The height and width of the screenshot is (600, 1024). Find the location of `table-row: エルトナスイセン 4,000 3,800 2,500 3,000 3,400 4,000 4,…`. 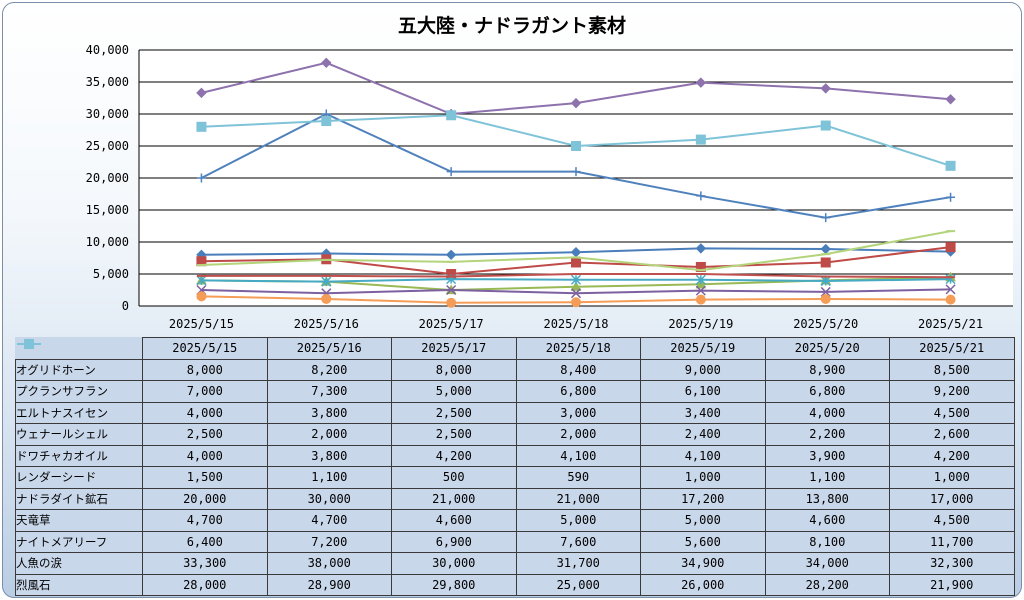

table-row: エルトナスイセン 4,000 3,800 2,500 3,000 3,400 4,000 4,… is located at coordinates (515, 380).